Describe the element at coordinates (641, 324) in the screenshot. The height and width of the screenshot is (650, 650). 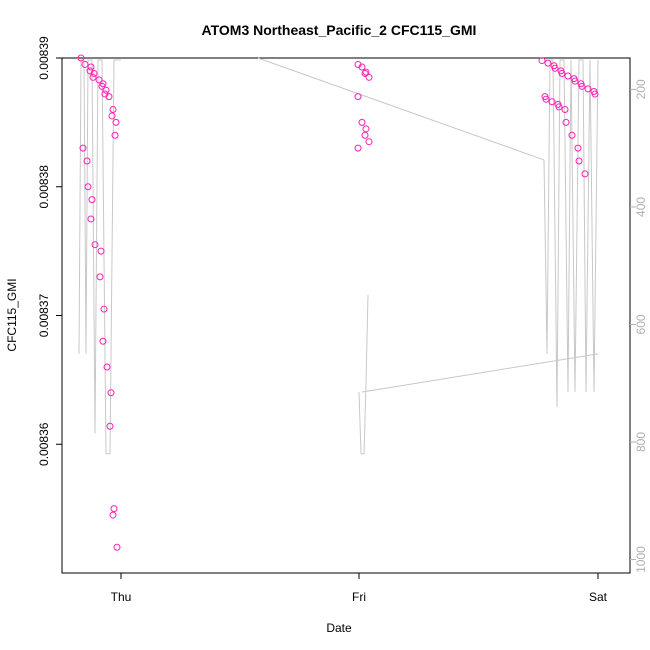
I see `y2-tick-label: 600` at that location.